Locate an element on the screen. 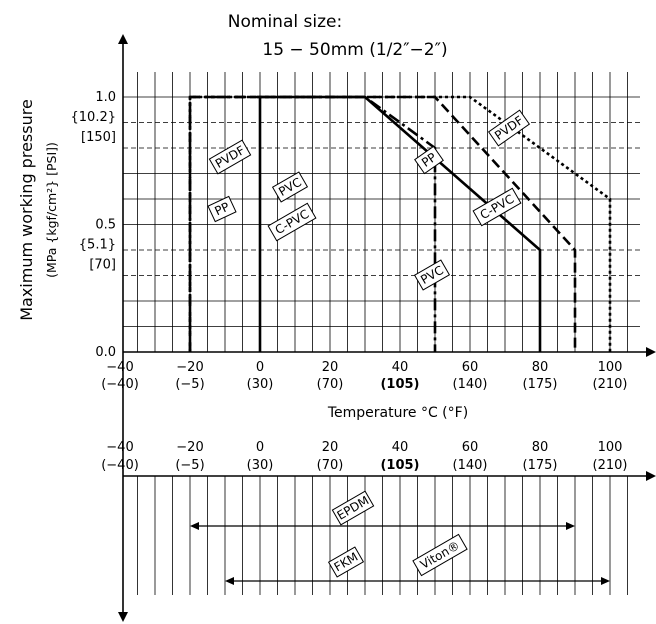 The image size is (656, 624). y-tick-label: 1.0 is located at coordinates (105, 97).